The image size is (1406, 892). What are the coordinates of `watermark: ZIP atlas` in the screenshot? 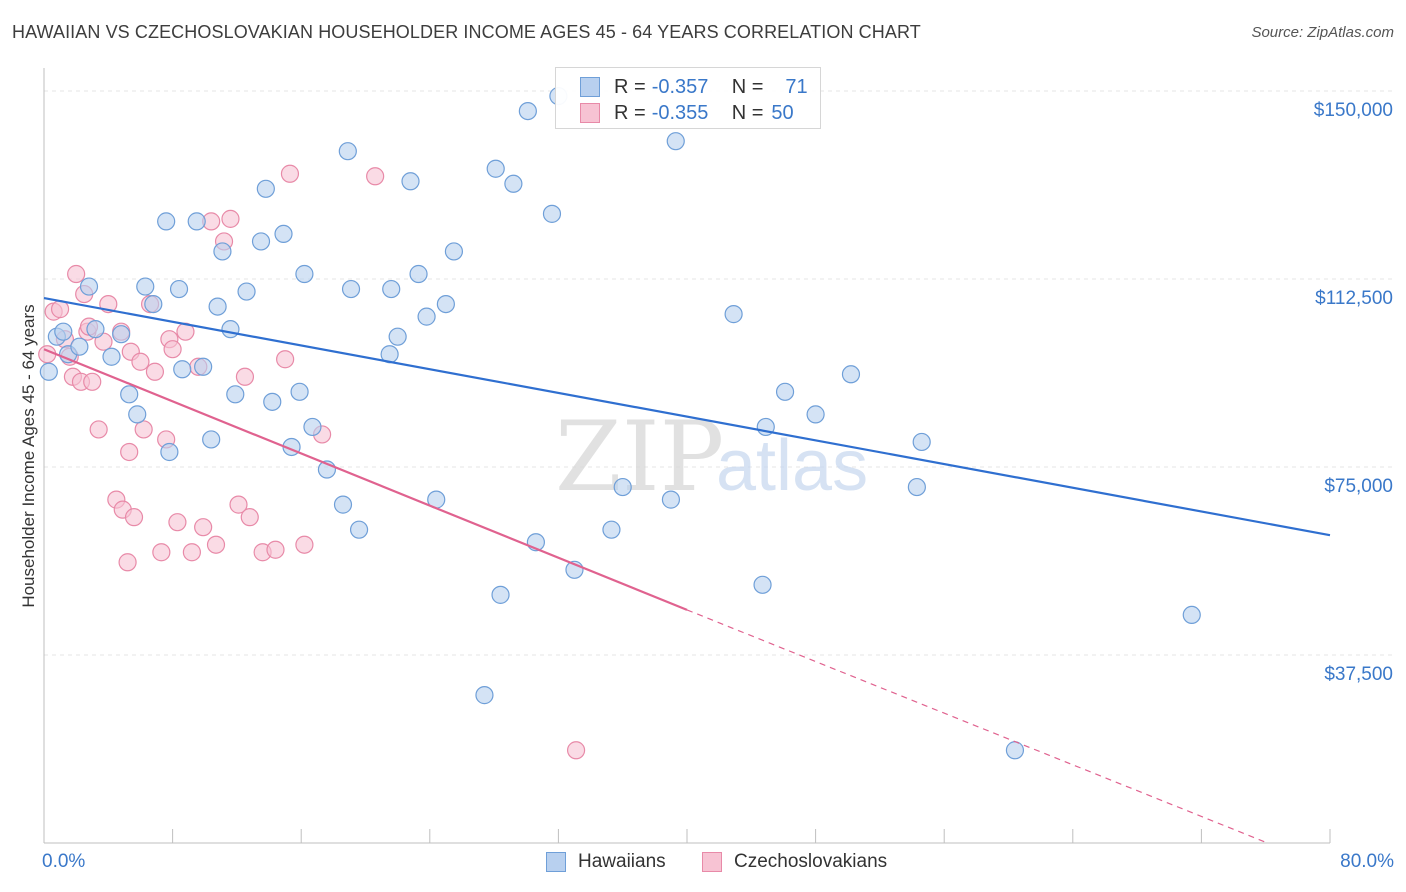 It's located at (711, 457).